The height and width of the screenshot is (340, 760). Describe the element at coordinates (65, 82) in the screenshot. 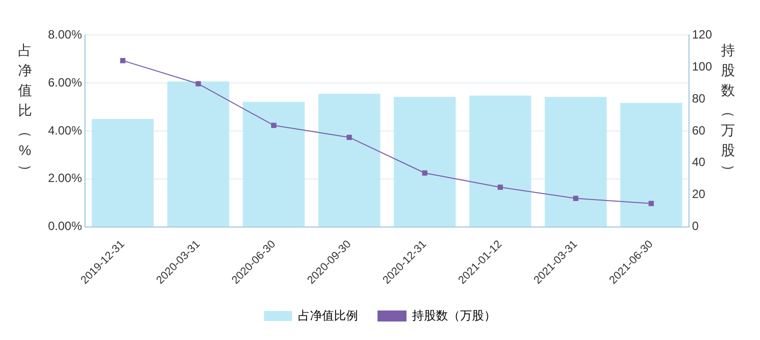

I see `y-tick-label: 6.00%` at that location.